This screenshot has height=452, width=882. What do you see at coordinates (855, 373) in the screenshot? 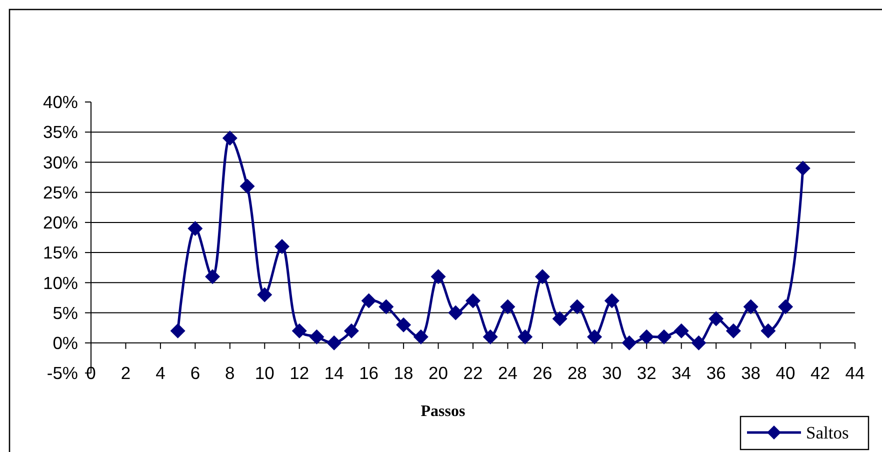
I see `x-tick-label: 44` at bounding box center [855, 373].